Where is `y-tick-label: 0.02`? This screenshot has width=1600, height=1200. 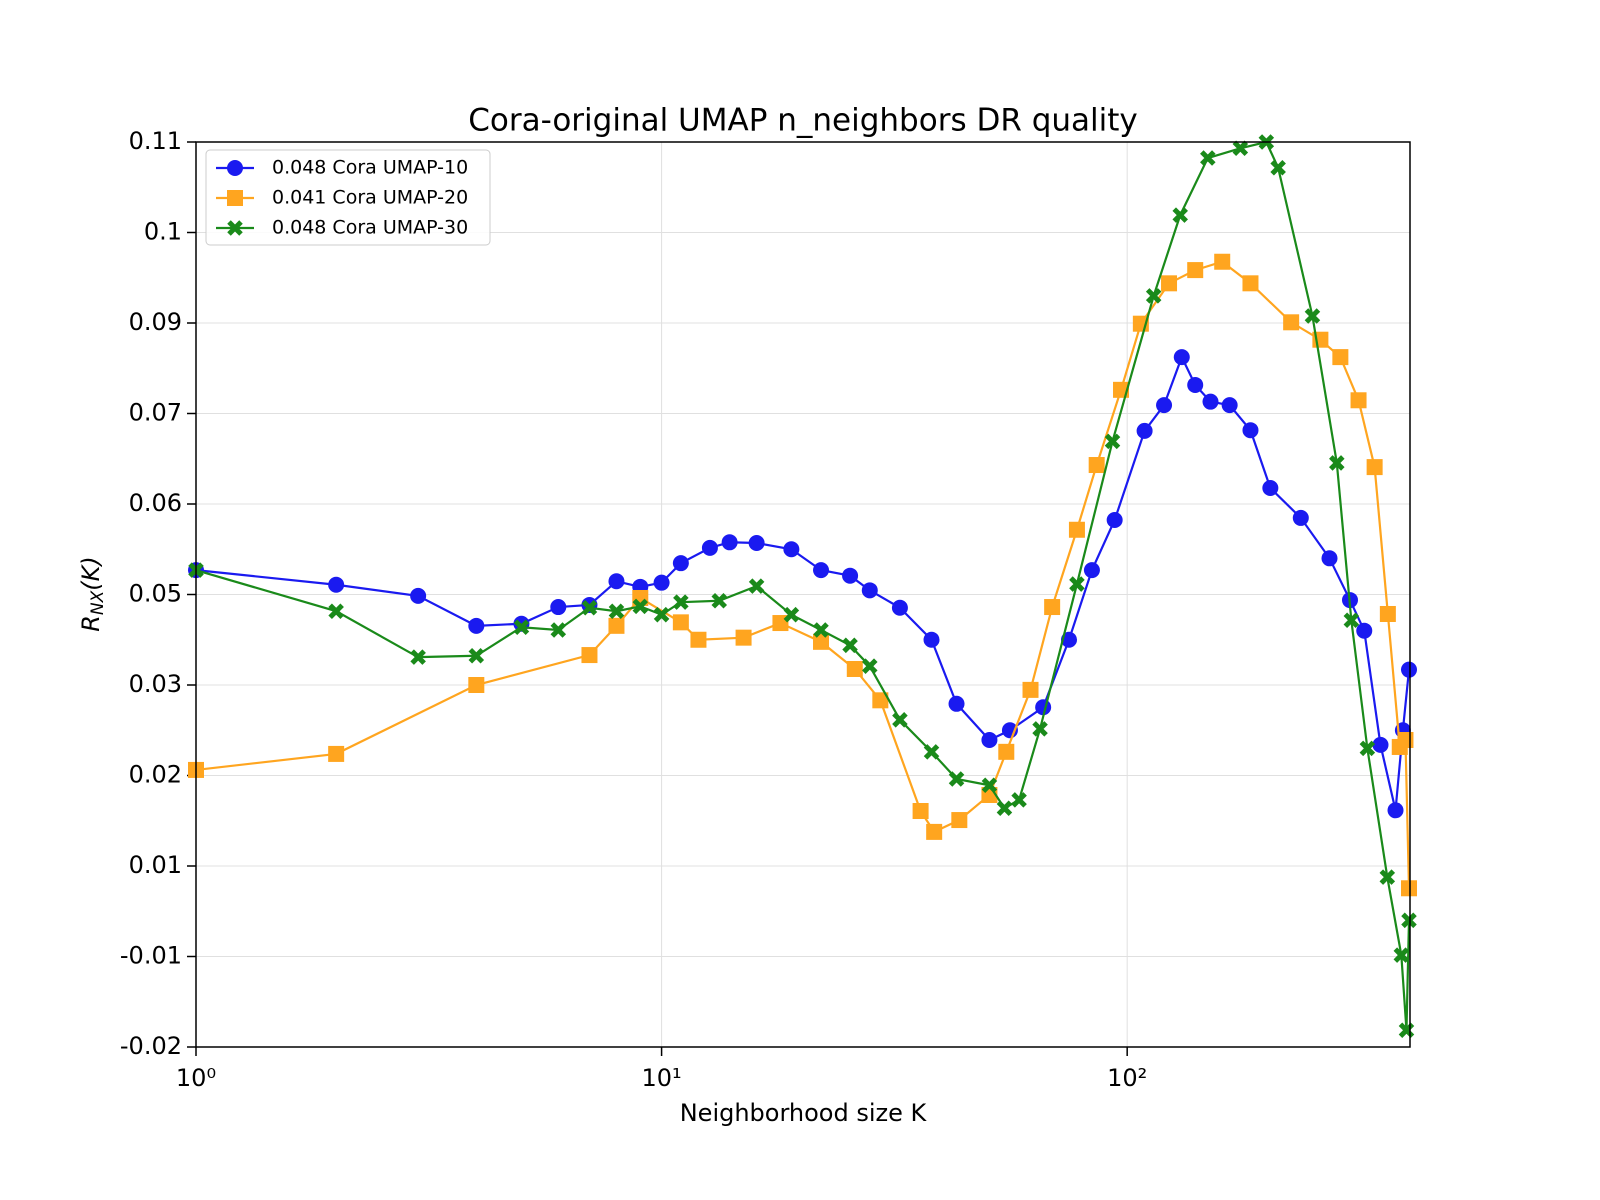 y-tick-label: 0.02 is located at coordinates (155, 775).